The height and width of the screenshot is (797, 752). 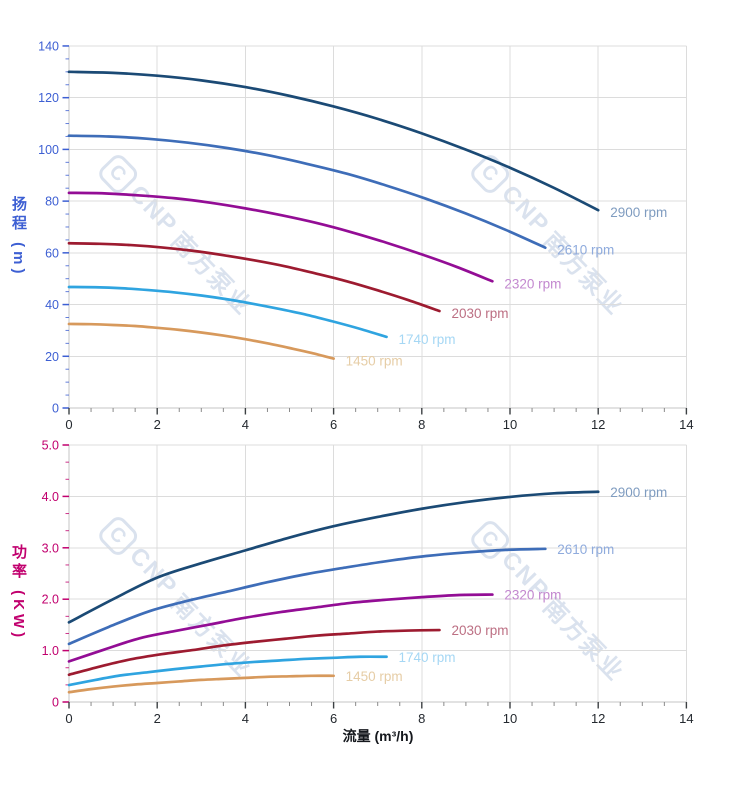 I want to click on y-tick-label: 2.0, so click(x=50, y=600).